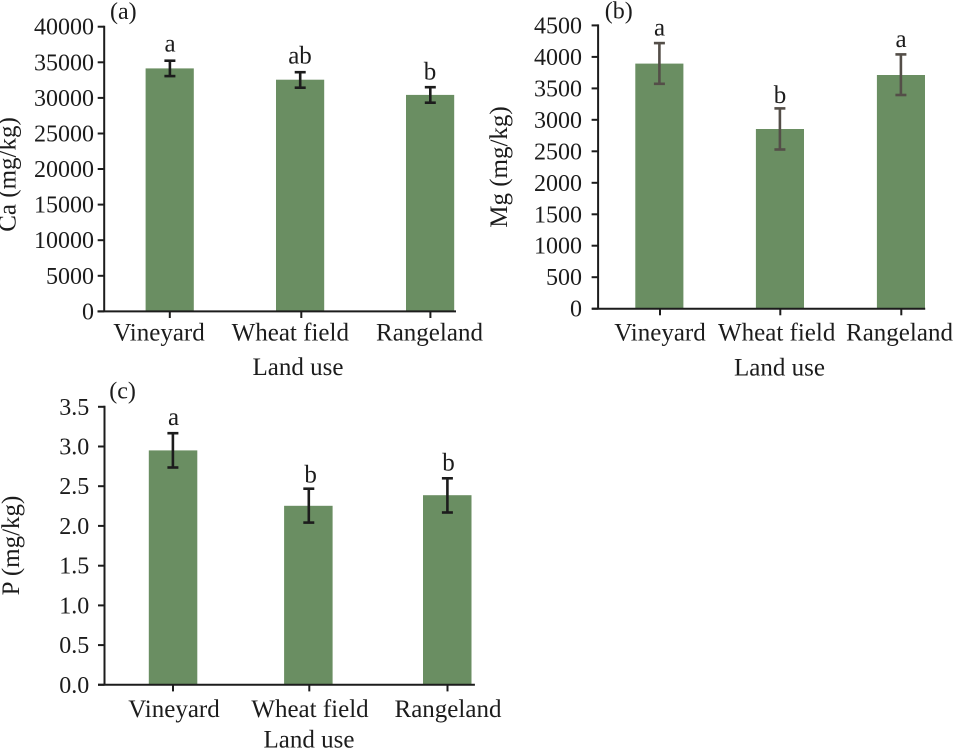 The height and width of the screenshot is (749, 953). Describe the element at coordinates (74, 567) in the screenshot. I see `svg-text: 1.5` at that location.